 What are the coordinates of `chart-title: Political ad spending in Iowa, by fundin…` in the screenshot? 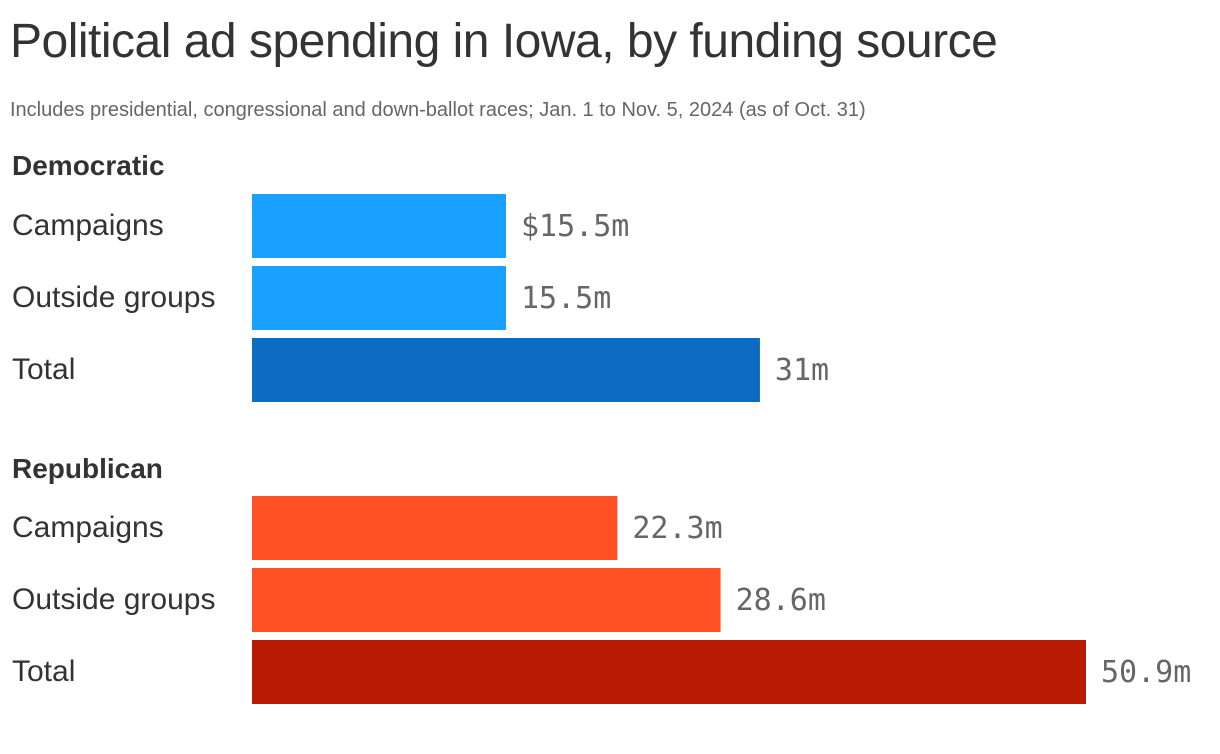 It's located at (504, 41).